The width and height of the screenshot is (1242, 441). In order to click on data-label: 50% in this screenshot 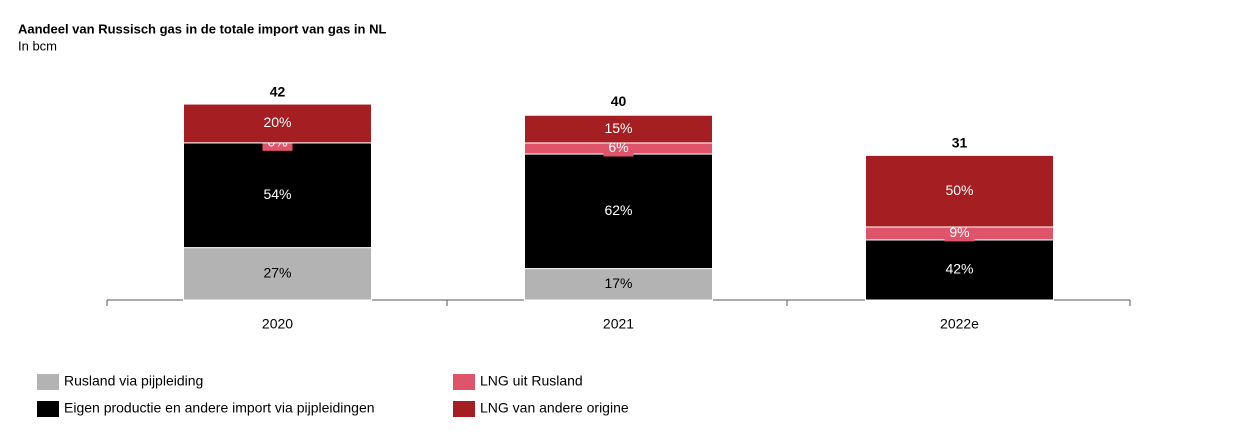, I will do `click(959, 190)`.